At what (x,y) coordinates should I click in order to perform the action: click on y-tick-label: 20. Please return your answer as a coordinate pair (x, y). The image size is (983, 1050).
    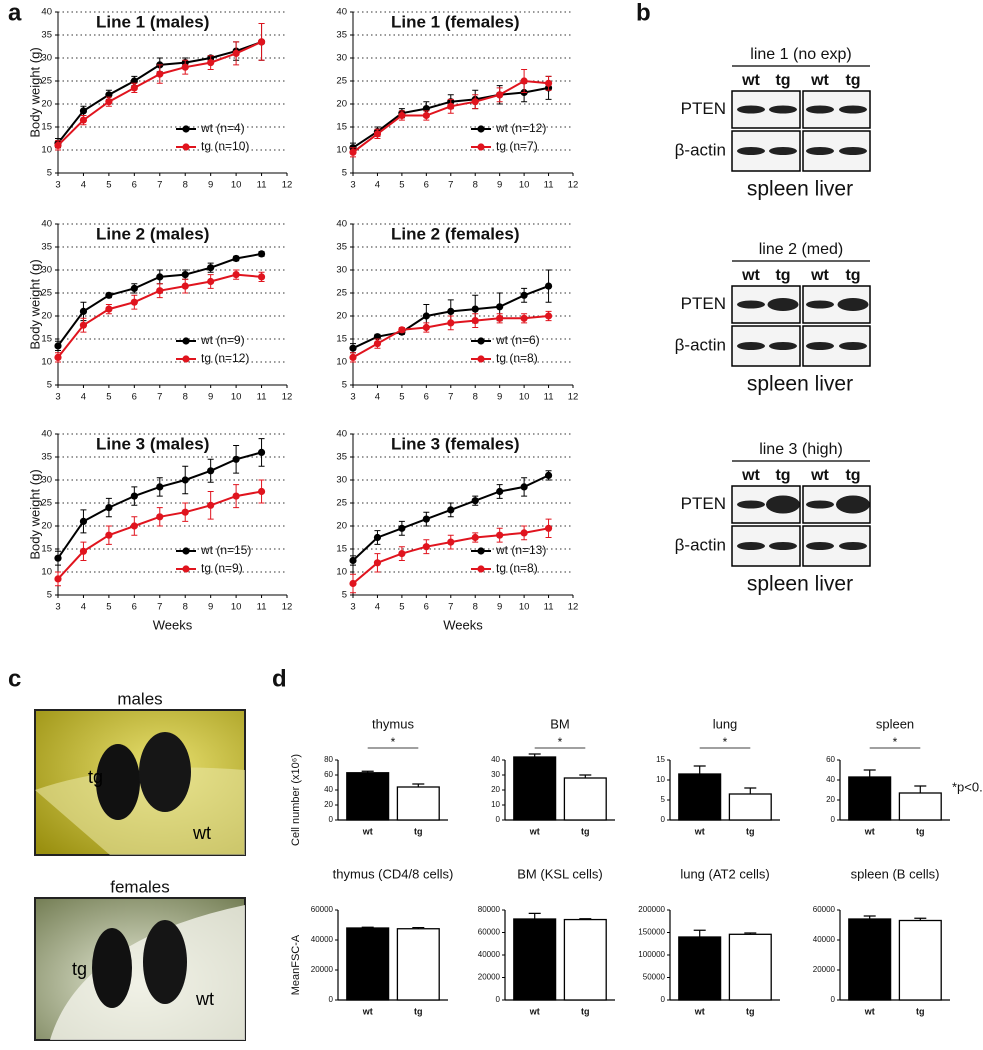
    Looking at the image, I should click on (341, 526).